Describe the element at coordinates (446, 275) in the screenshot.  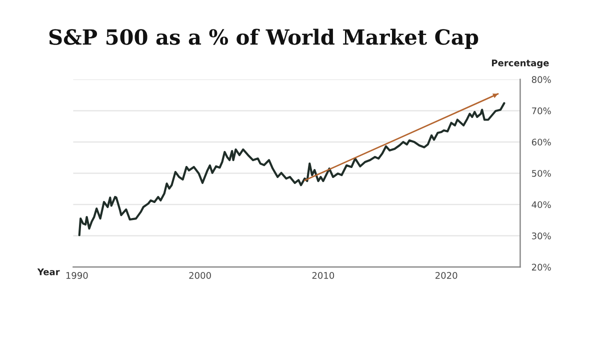
I see `x-tick-label: 2020` at that location.